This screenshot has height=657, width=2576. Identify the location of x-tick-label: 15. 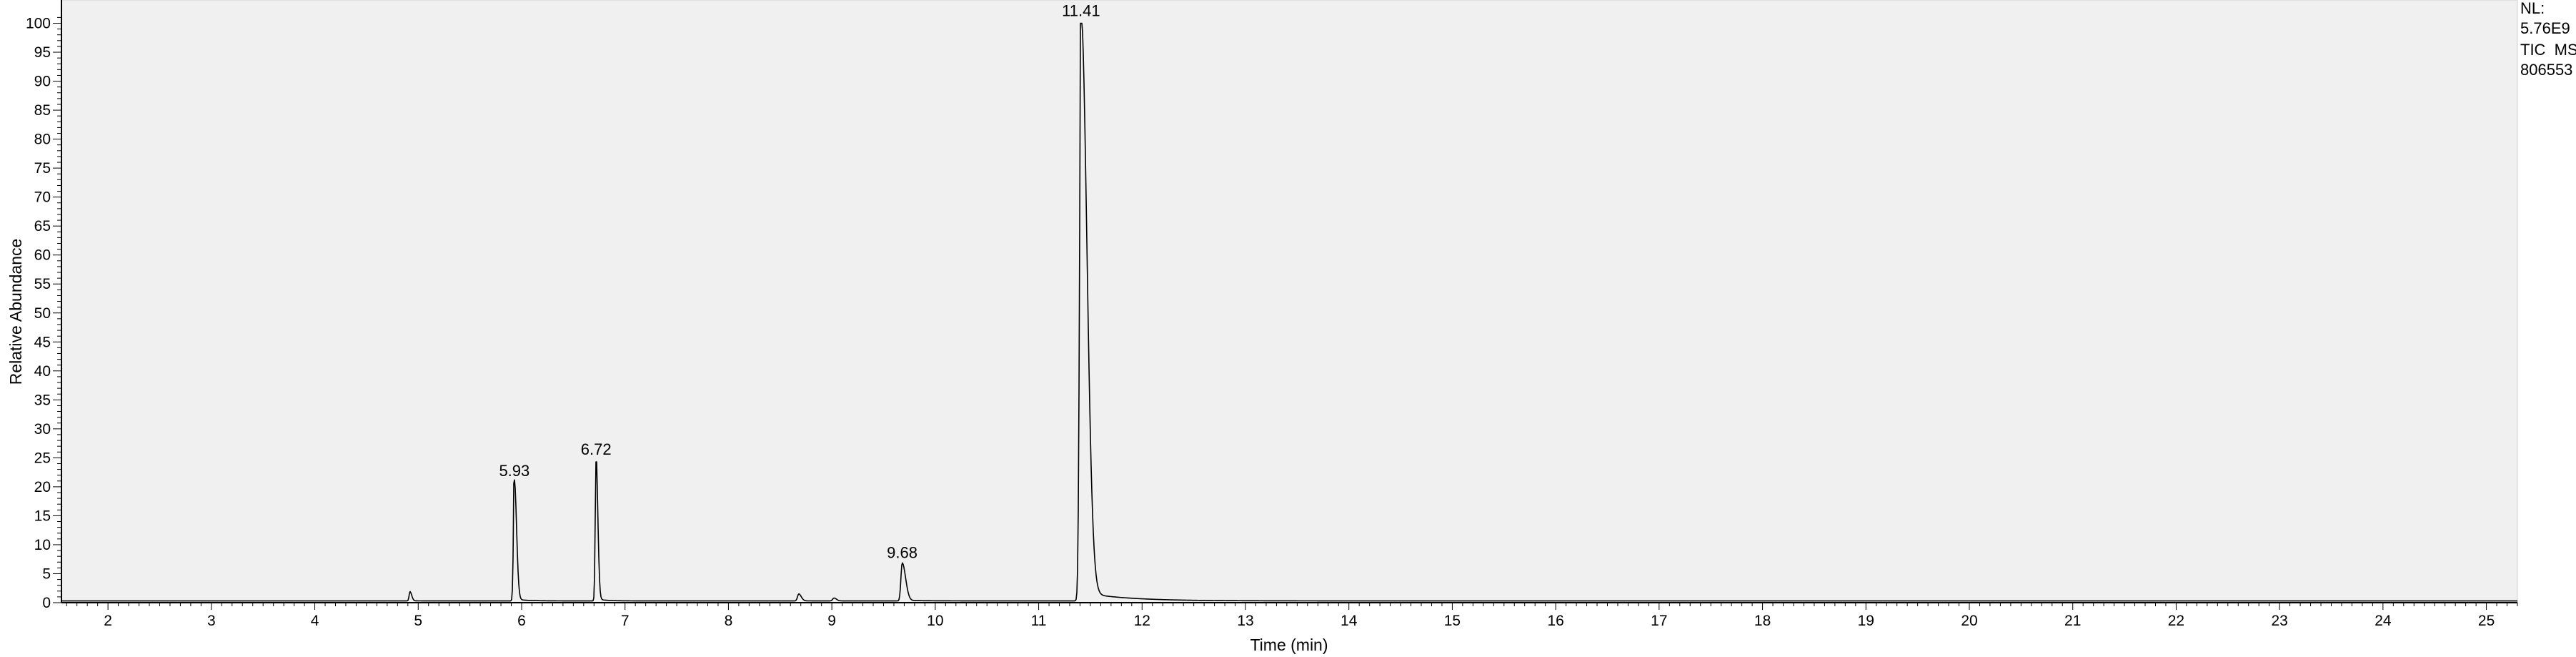
(1452, 621).